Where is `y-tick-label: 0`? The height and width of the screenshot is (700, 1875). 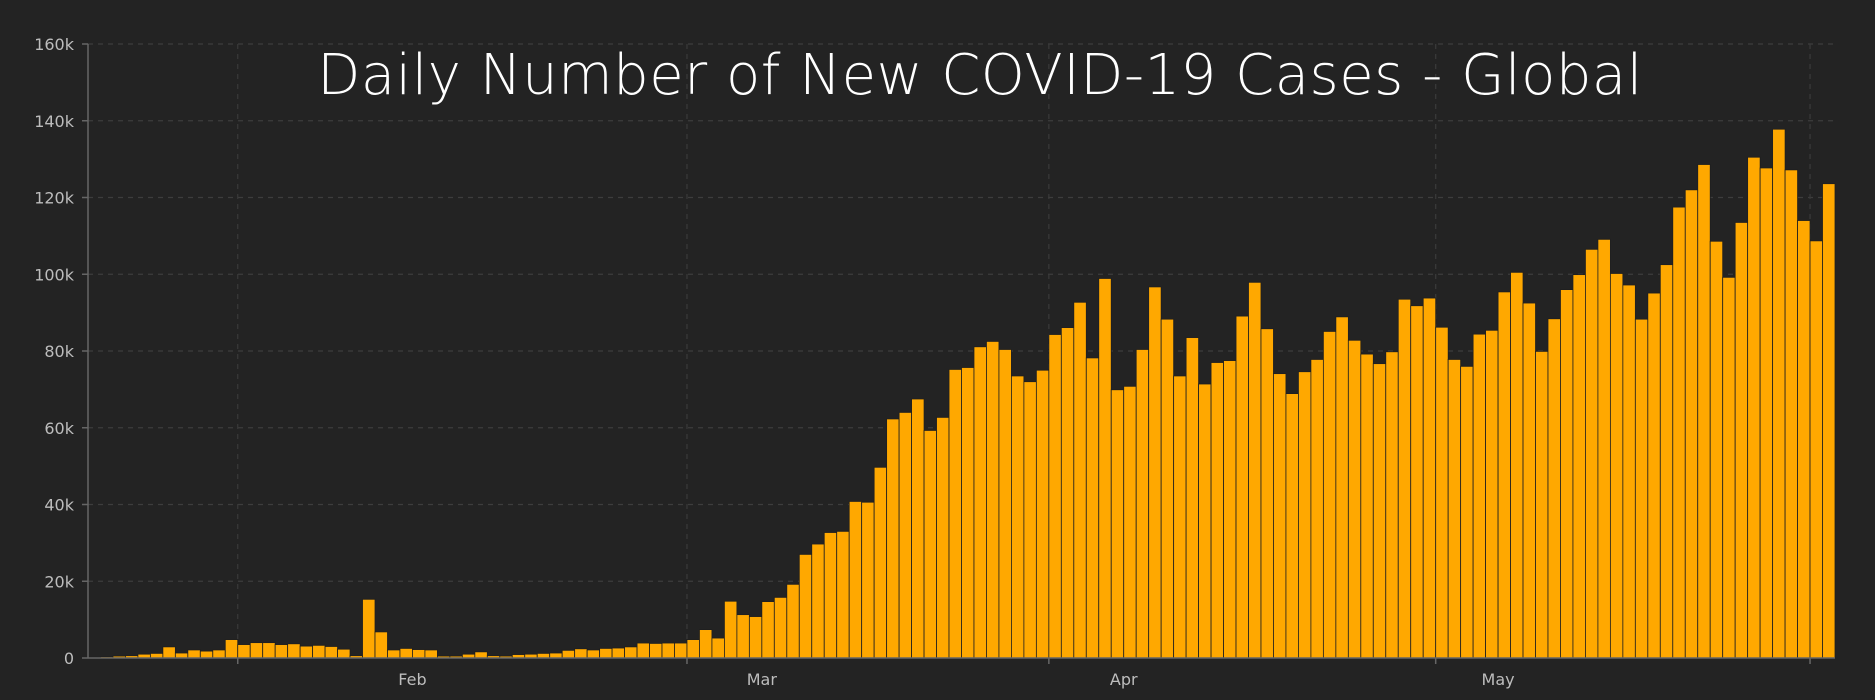 y-tick-label: 0 is located at coordinates (69, 658).